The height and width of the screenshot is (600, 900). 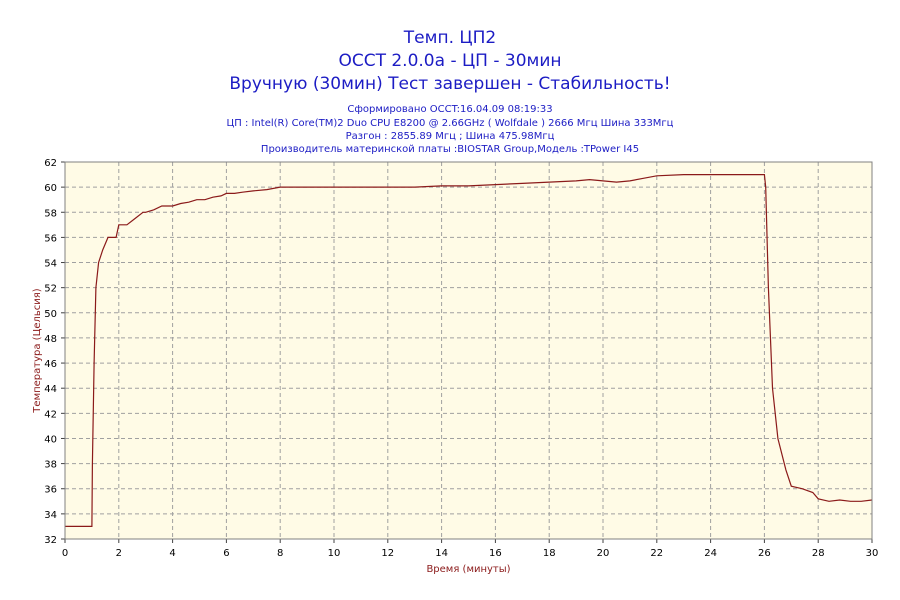 I want to click on x-axis-label: Время (минуты), so click(x=468, y=569).